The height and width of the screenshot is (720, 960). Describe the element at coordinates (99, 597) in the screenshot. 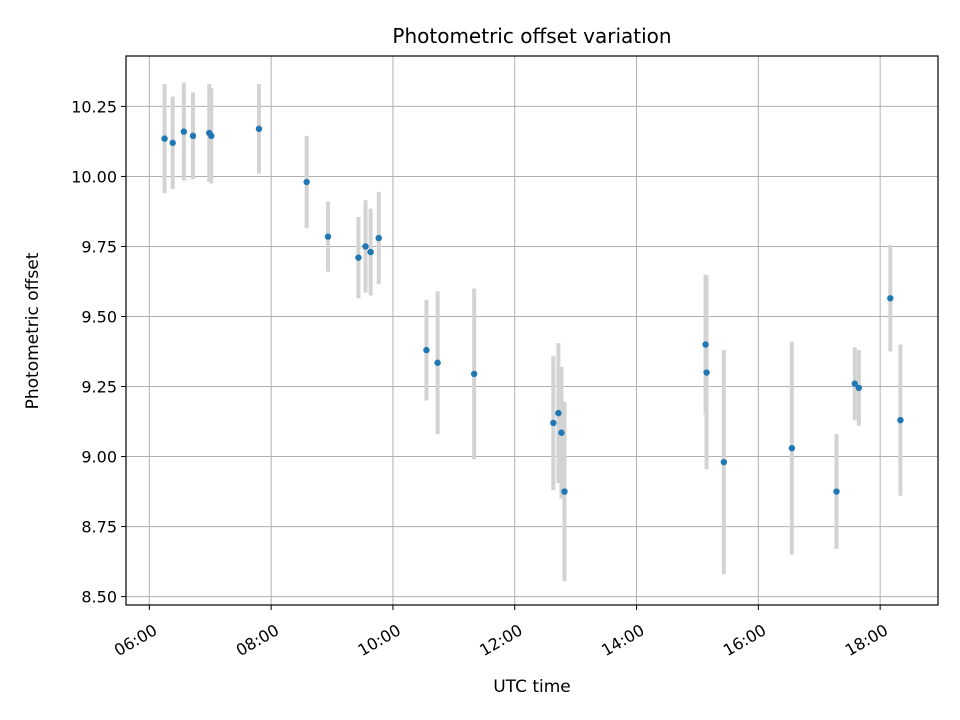

I see `y-tick-label: 8.50` at that location.